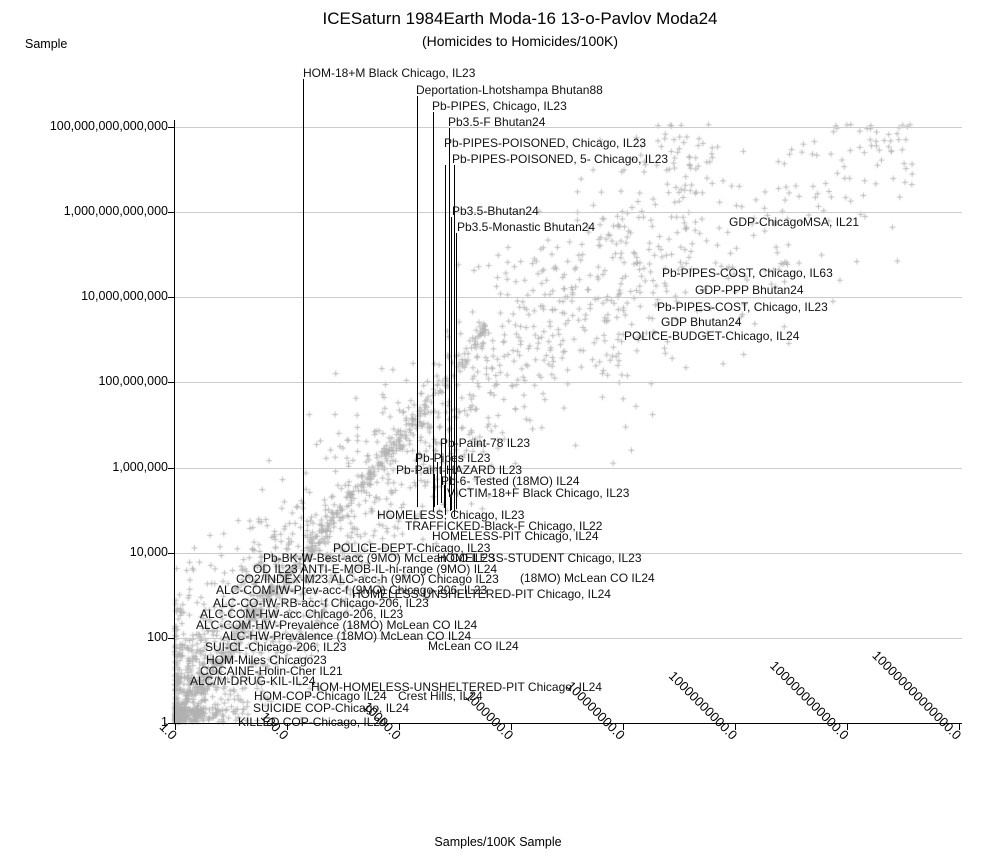 This screenshot has width=993, height=860. Describe the element at coordinates (412, 548) in the screenshot. I see `annotation-label: POLICE-DEPT-Chicago, IL23` at that location.